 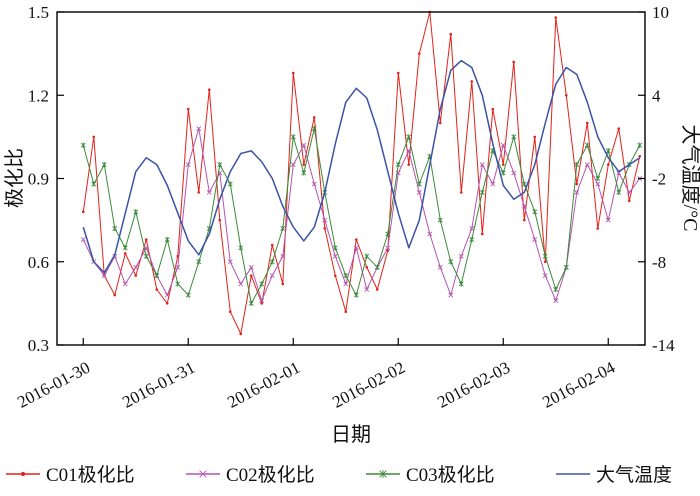 I want to click on y-tick-label-left: 0.6, so click(x=38, y=262).